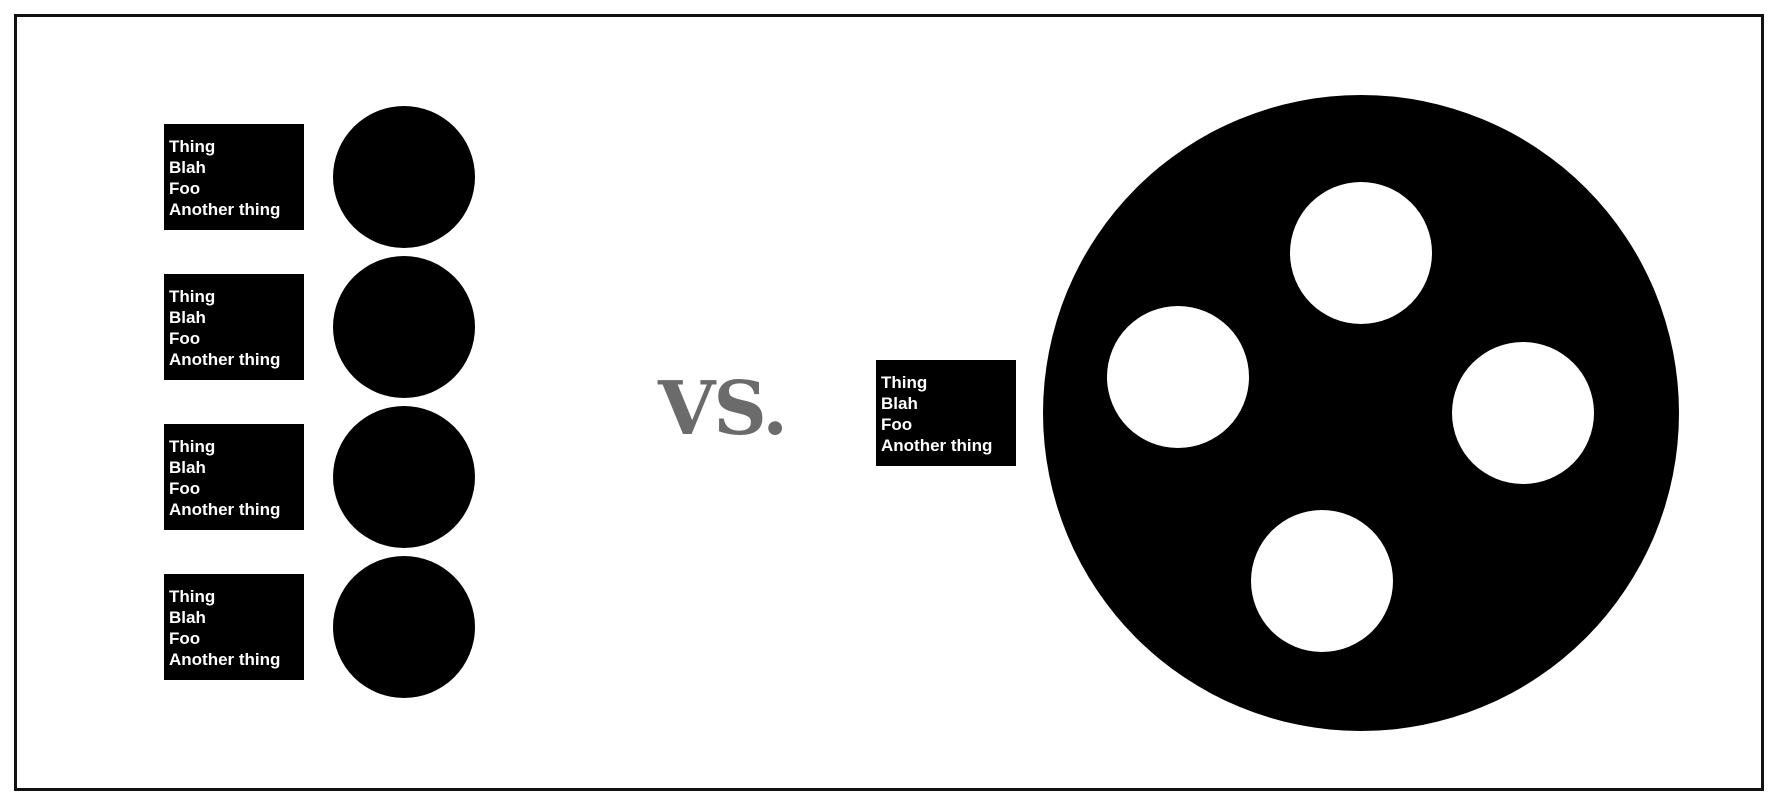 The image size is (1778, 806). Describe the element at coordinates (1322, 581) in the screenshot. I see `inner-hole-bottom` at that location.